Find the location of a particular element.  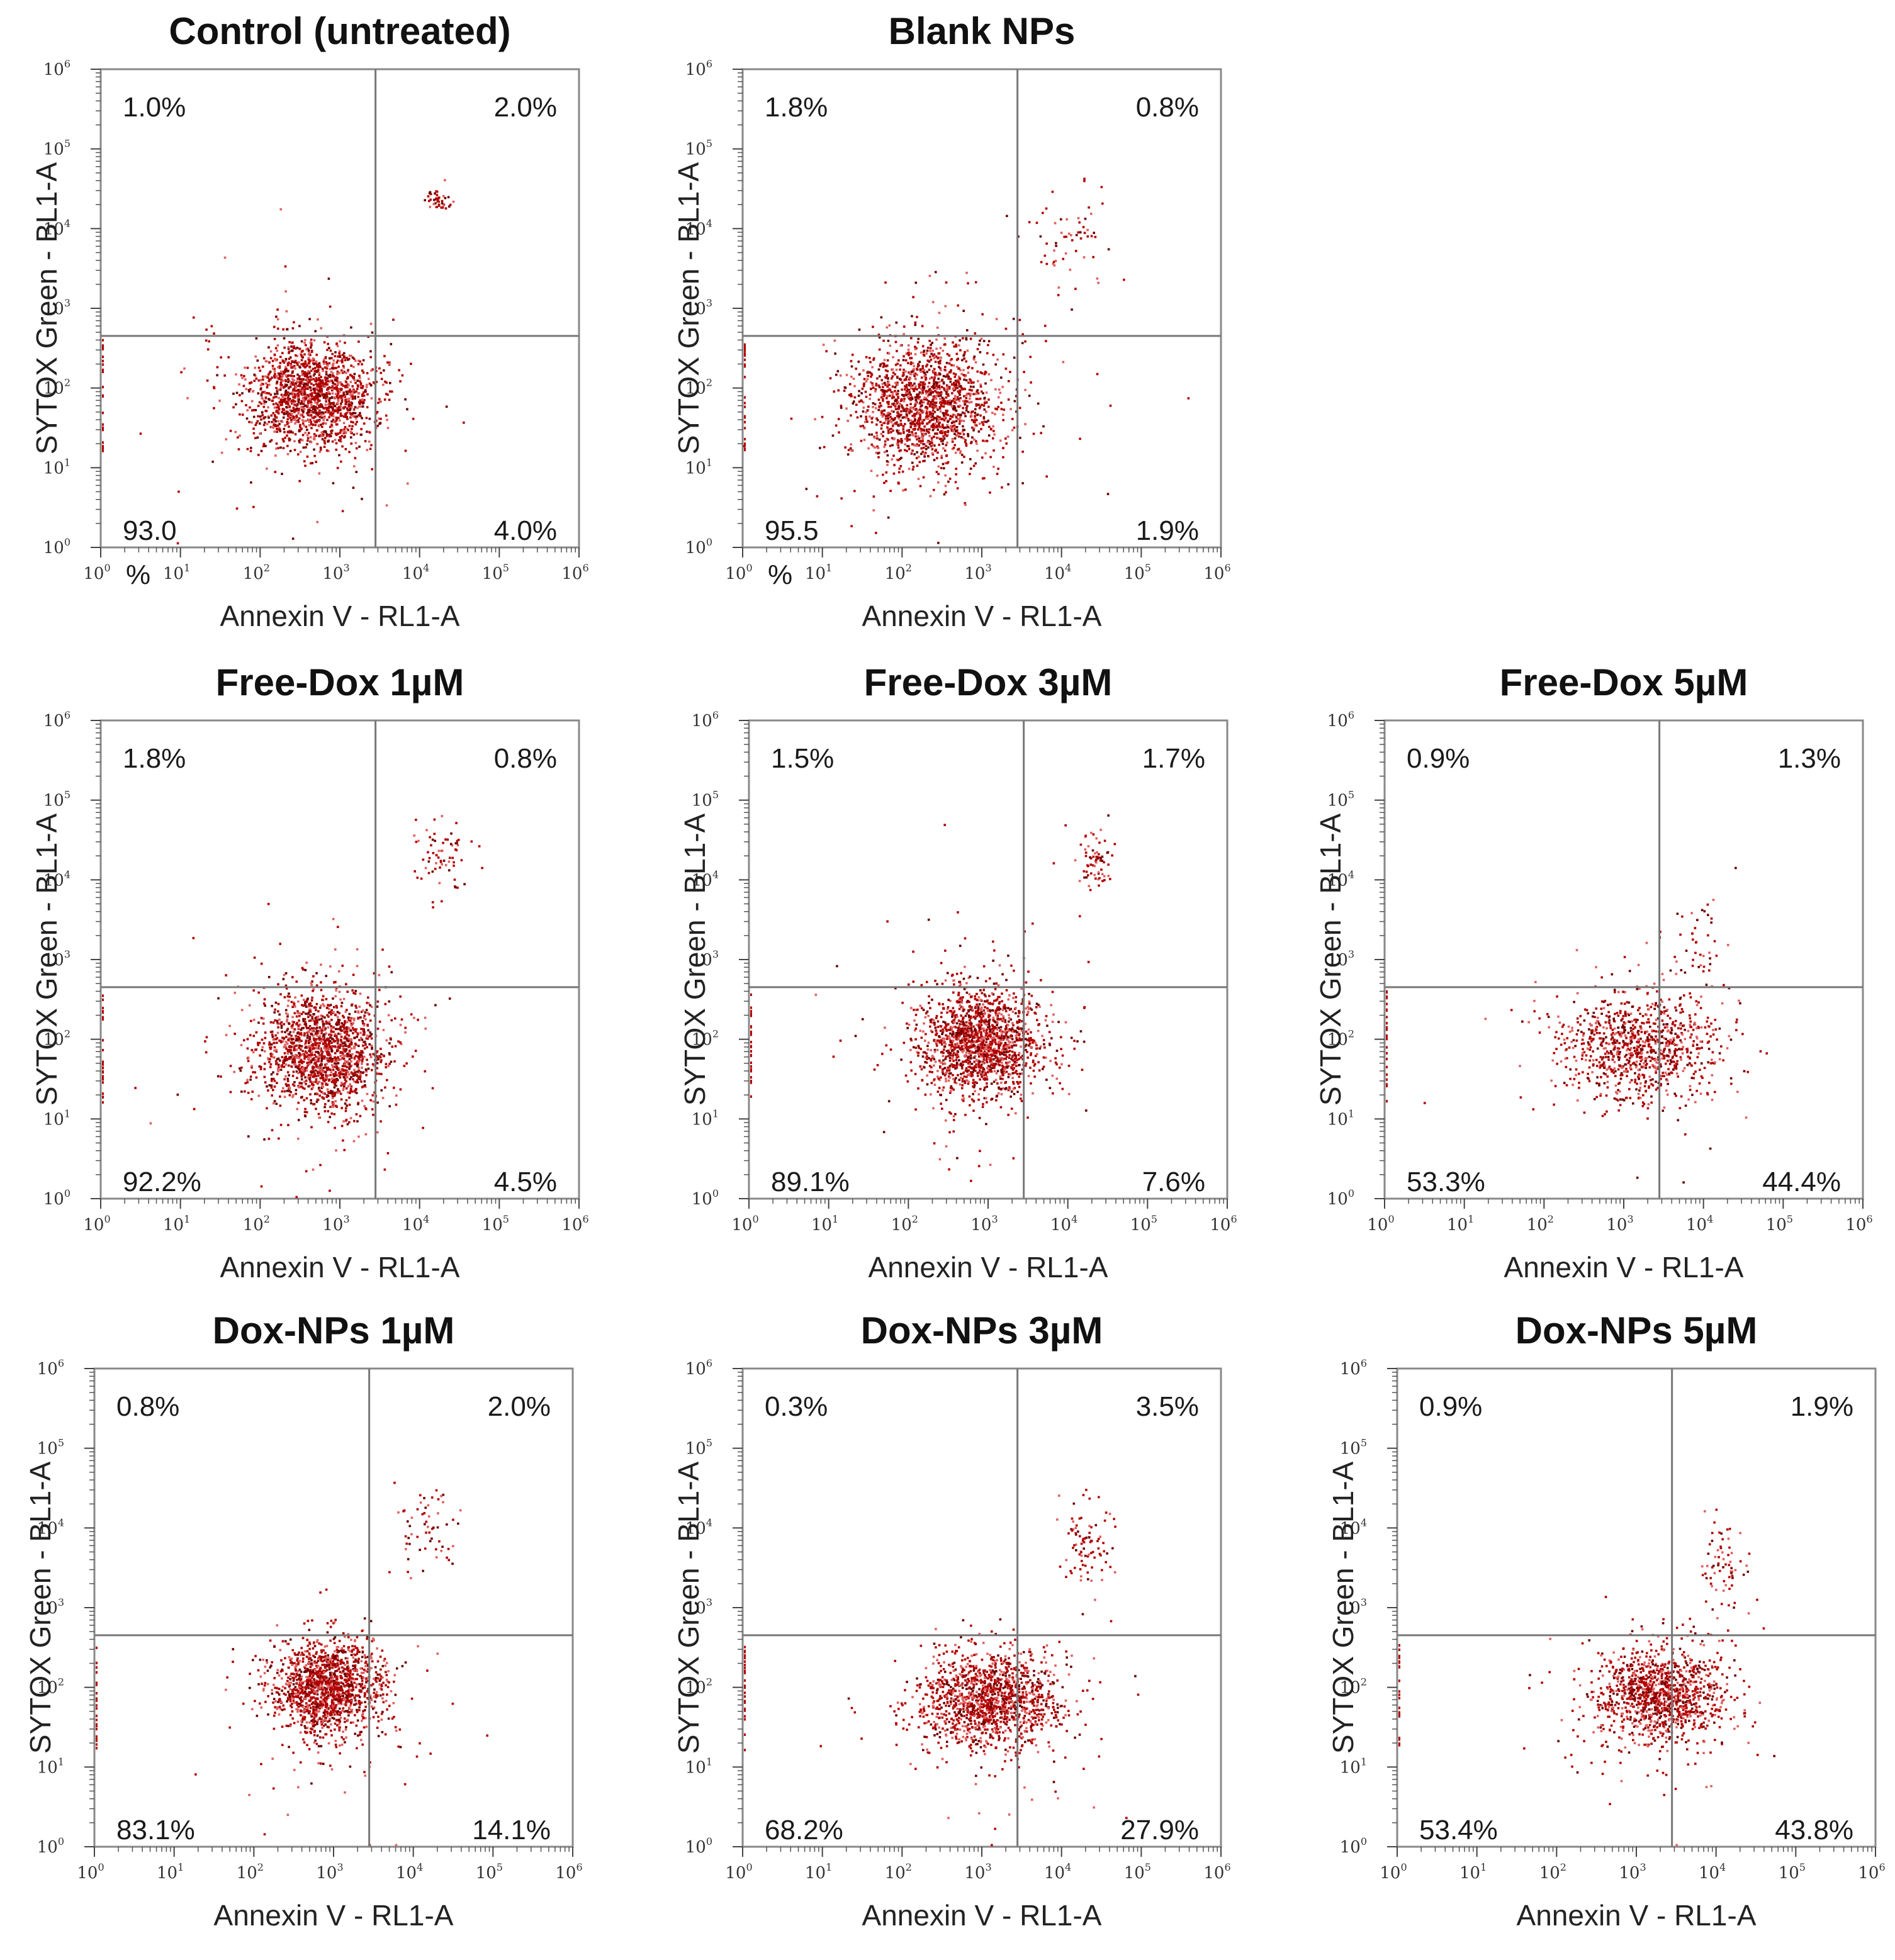

plot-title: Blank NPs is located at coordinates (982, 31).